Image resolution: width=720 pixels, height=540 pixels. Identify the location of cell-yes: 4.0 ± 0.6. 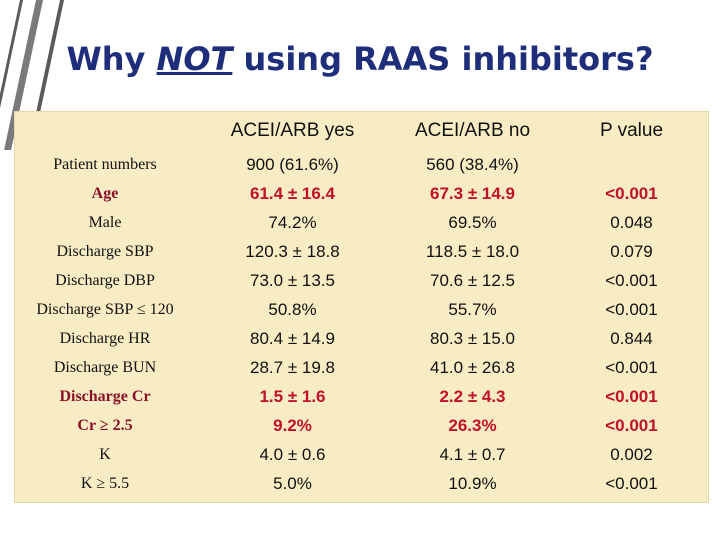
(292, 454).